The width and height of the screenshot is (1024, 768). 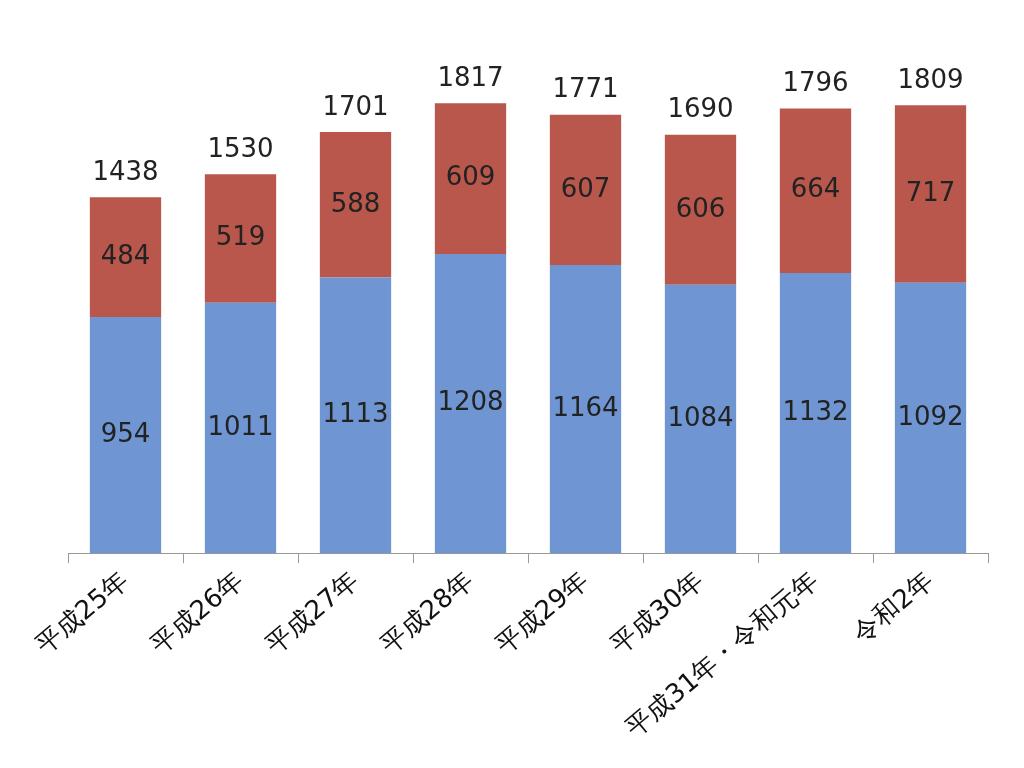 I want to click on data-label: 519, so click(x=240, y=236).